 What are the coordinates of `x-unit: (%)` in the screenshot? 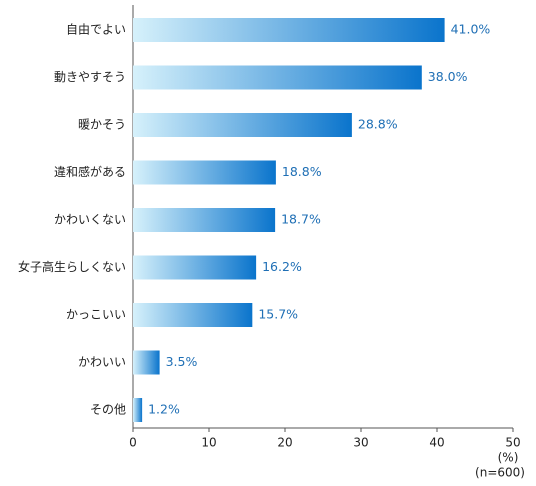 It's located at (508, 458).